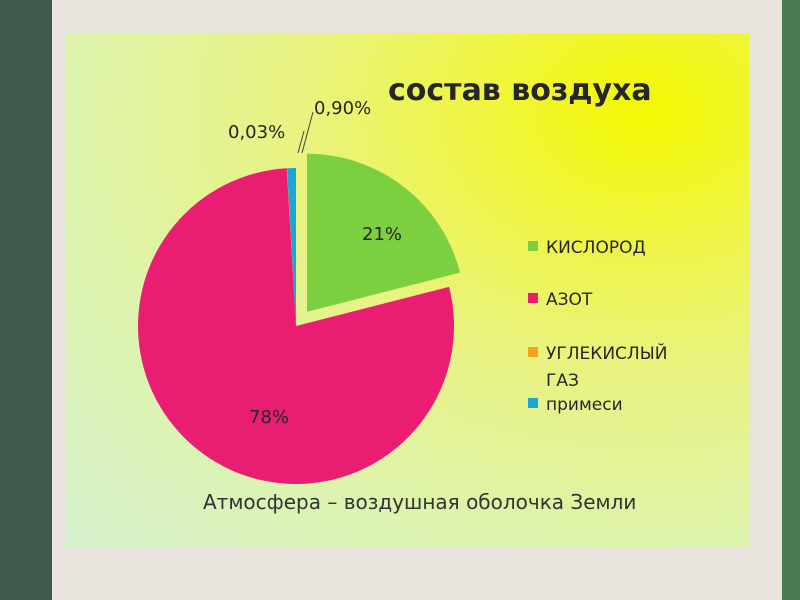  What do you see at coordinates (301, 142) in the screenshot?
I see `leader-line-co2` at bounding box center [301, 142].